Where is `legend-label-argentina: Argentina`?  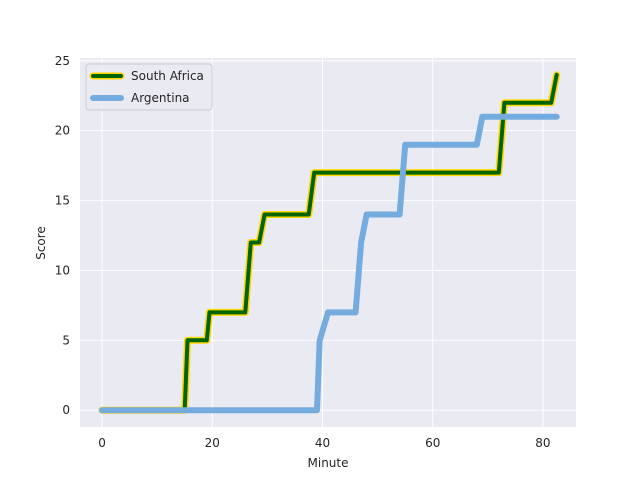
legend-label-argentina: Argentina is located at coordinates (160, 98).